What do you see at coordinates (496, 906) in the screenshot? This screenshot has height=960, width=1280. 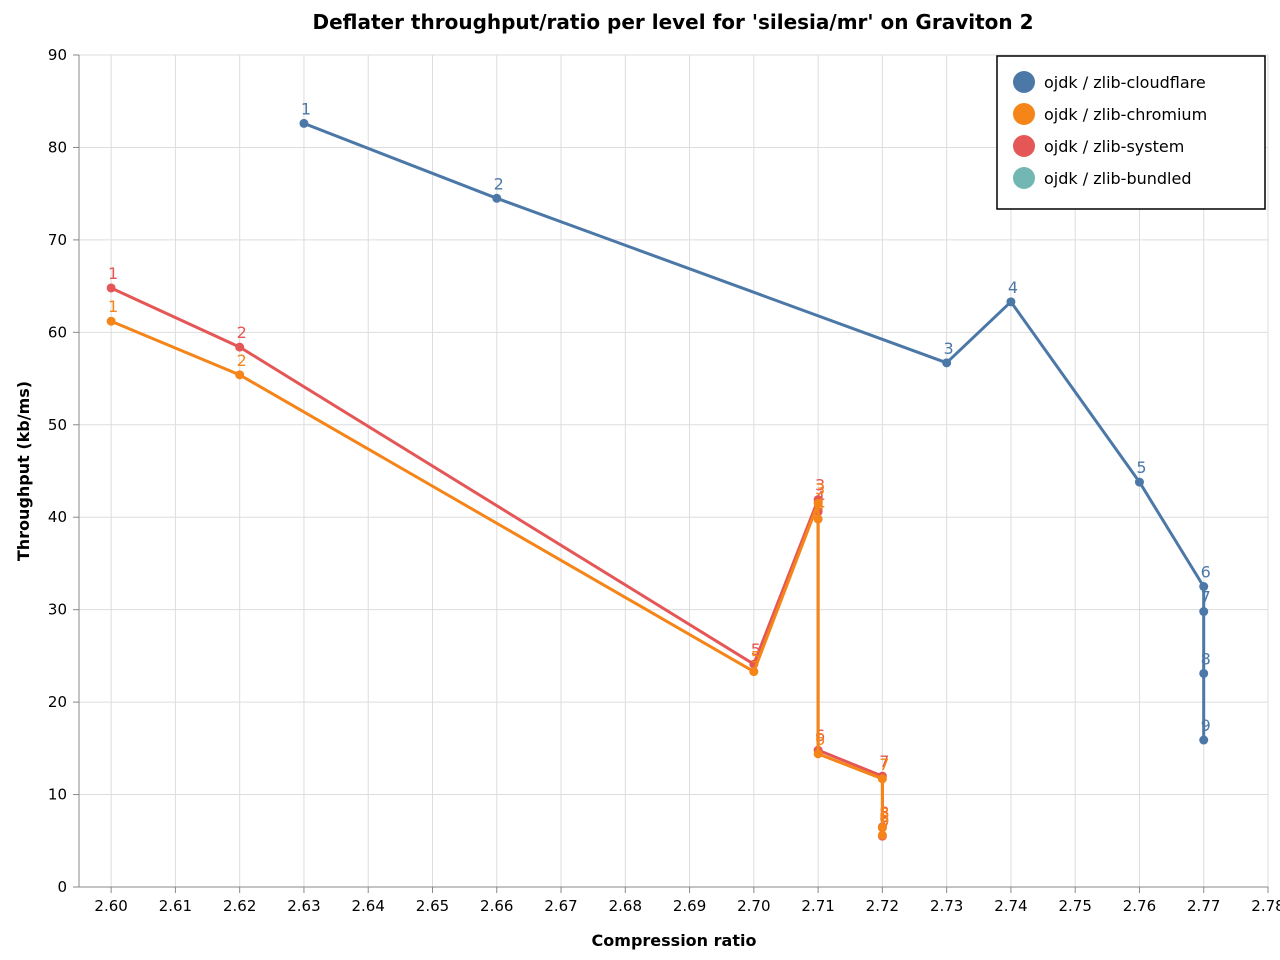 I see `x-tick-label: 2.66` at bounding box center [496, 906].